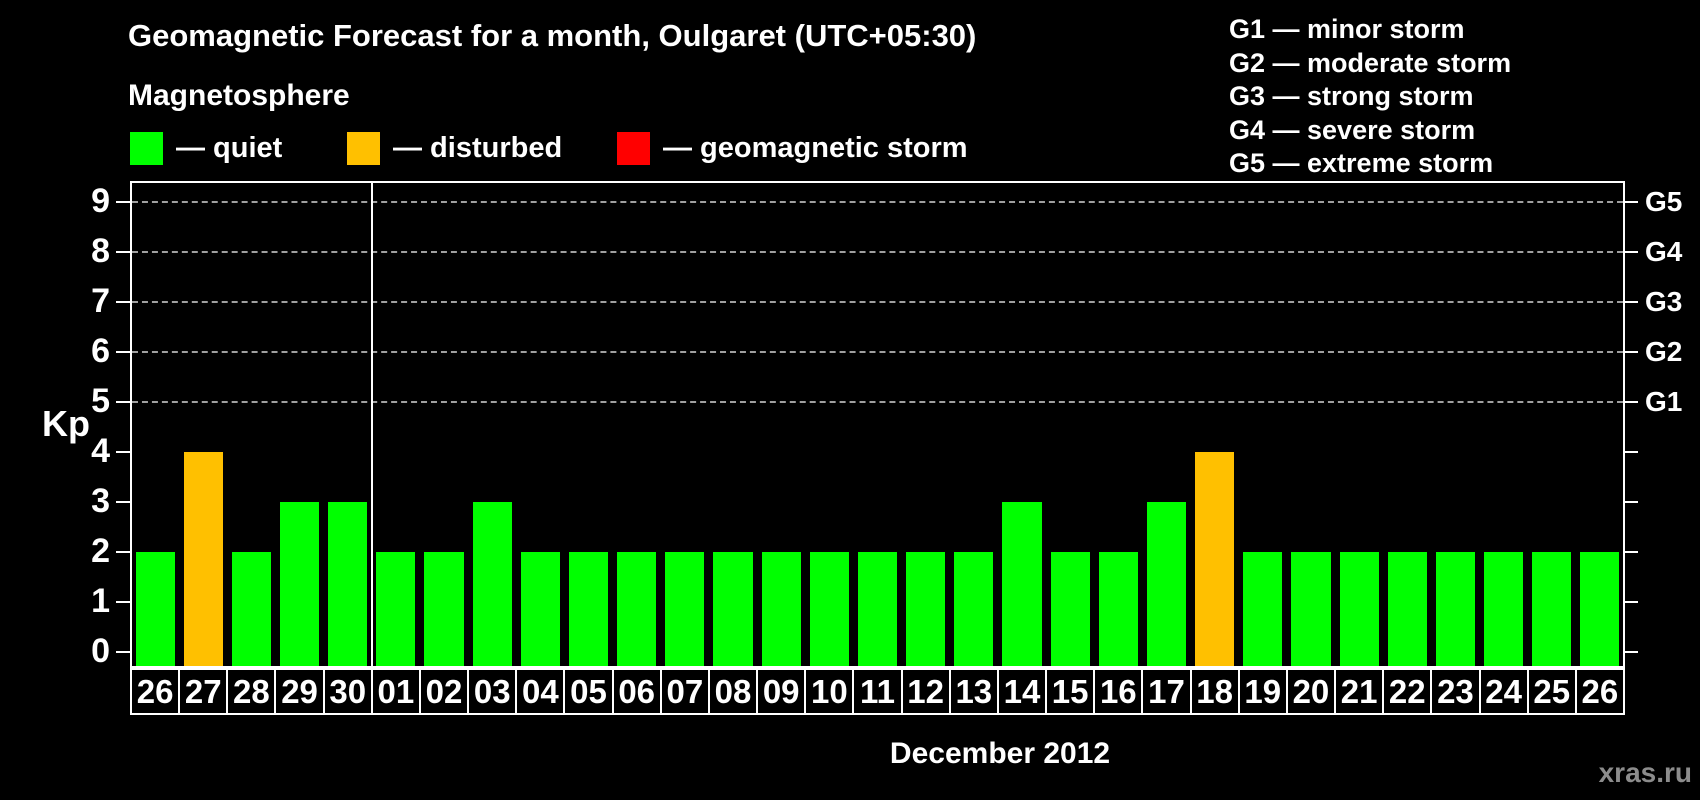 The width and height of the screenshot is (1700, 800). I want to click on day-cell-24: 24, so click(1503, 691).